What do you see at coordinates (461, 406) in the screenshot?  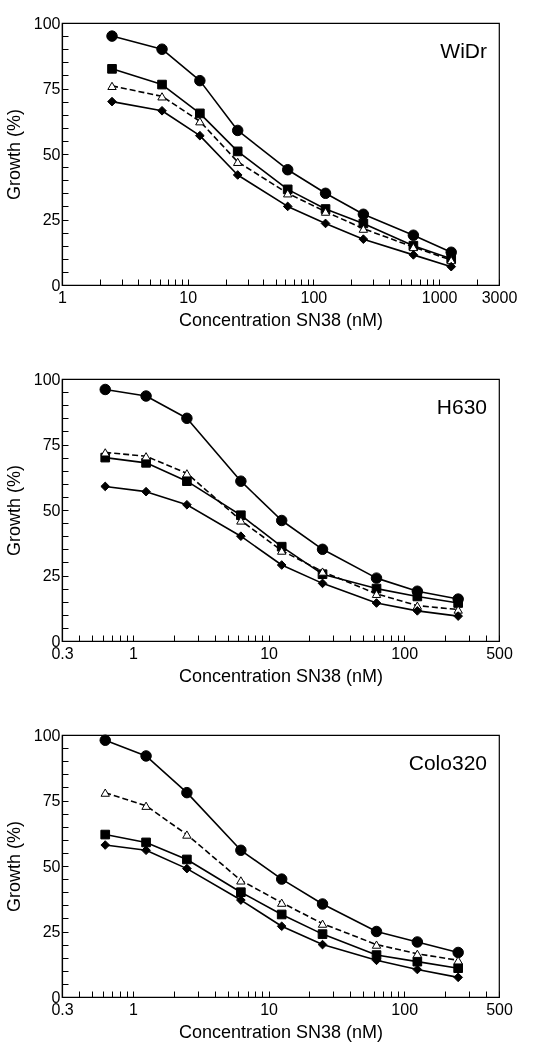 I see `annotation: H630` at bounding box center [461, 406].